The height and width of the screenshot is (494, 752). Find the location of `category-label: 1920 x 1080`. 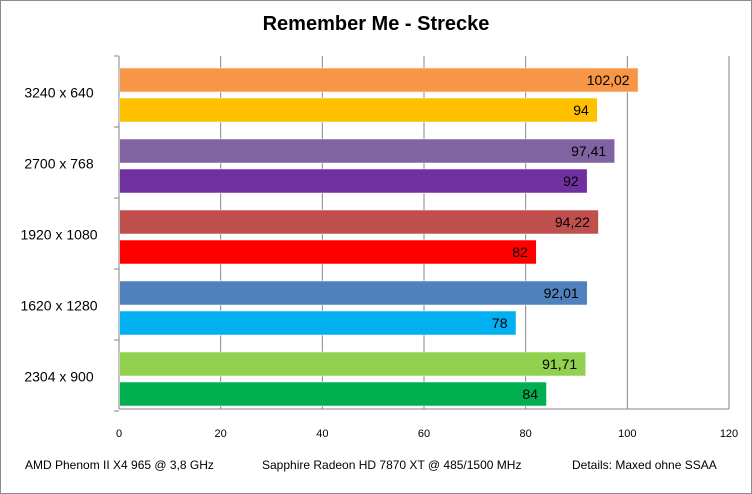

category-label: 1920 x 1080 is located at coordinates (58, 235).